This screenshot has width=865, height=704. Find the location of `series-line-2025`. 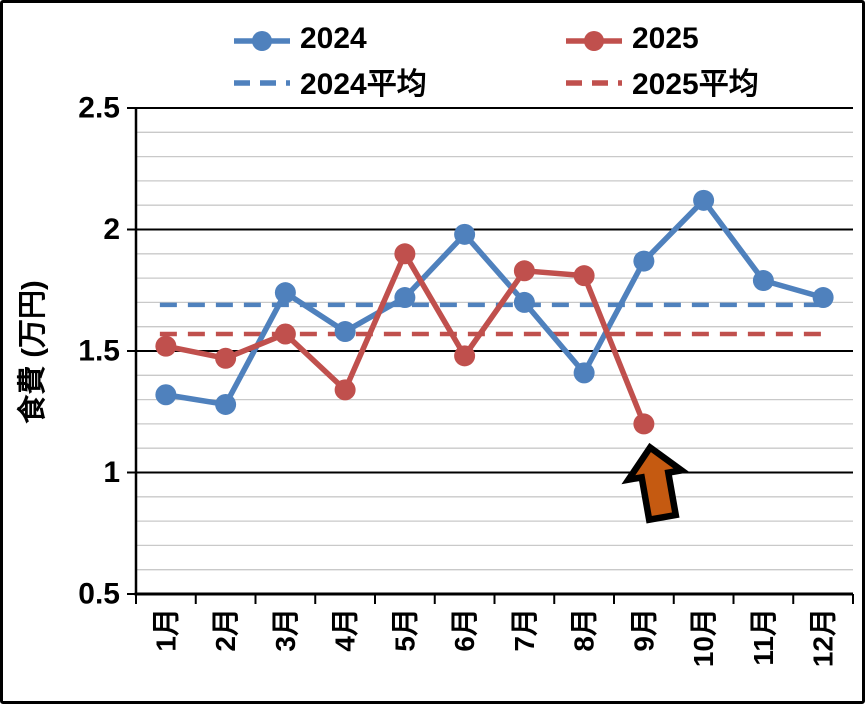

series-line-2025 is located at coordinates (405, 339).